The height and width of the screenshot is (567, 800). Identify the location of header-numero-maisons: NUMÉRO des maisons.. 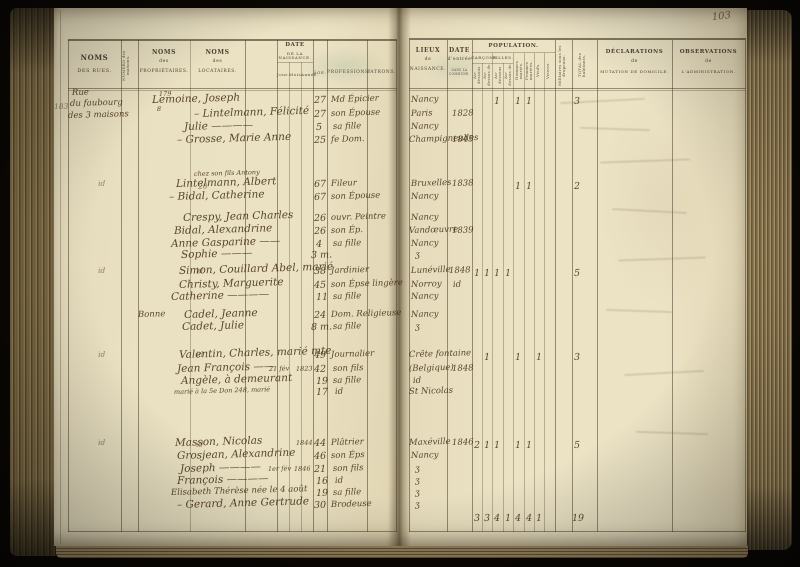
(126, 65).